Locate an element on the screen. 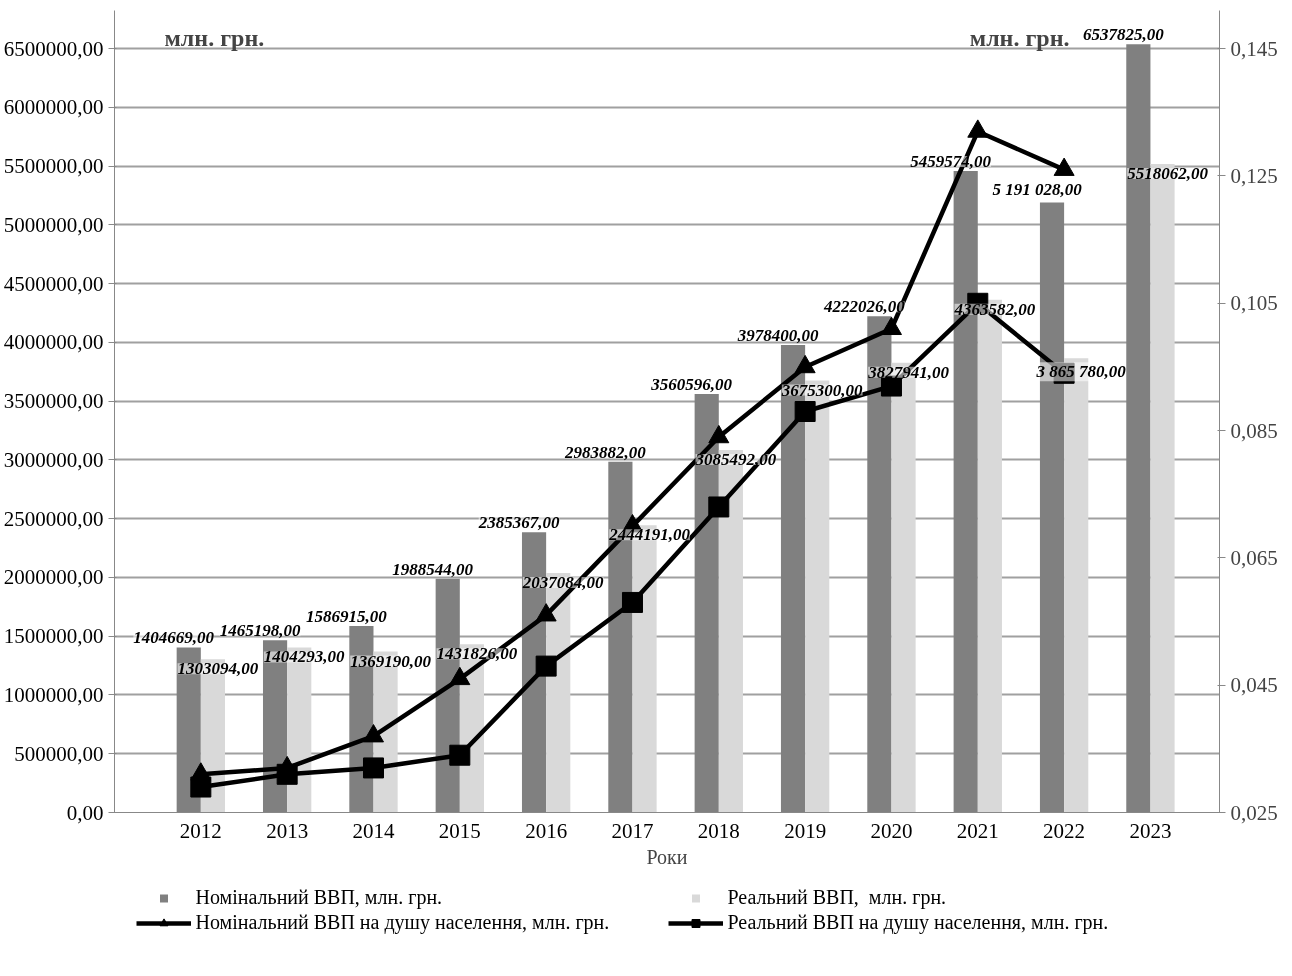 The image size is (1292, 976). y2-tick-label: 0,125 is located at coordinates (1254, 175).